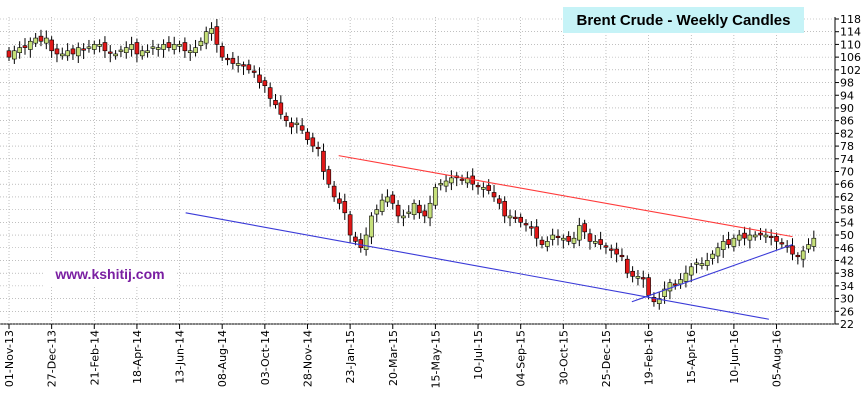  I want to click on y-tick-label: 90, so click(847, 108).